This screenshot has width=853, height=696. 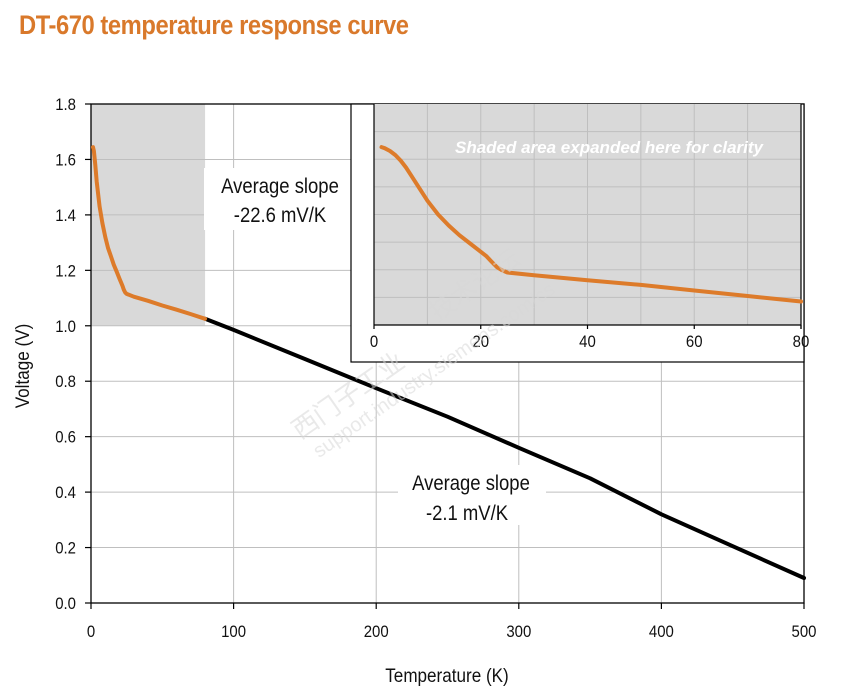 What do you see at coordinates (233, 632) in the screenshot?
I see `x-tick-label: 100` at bounding box center [233, 632].